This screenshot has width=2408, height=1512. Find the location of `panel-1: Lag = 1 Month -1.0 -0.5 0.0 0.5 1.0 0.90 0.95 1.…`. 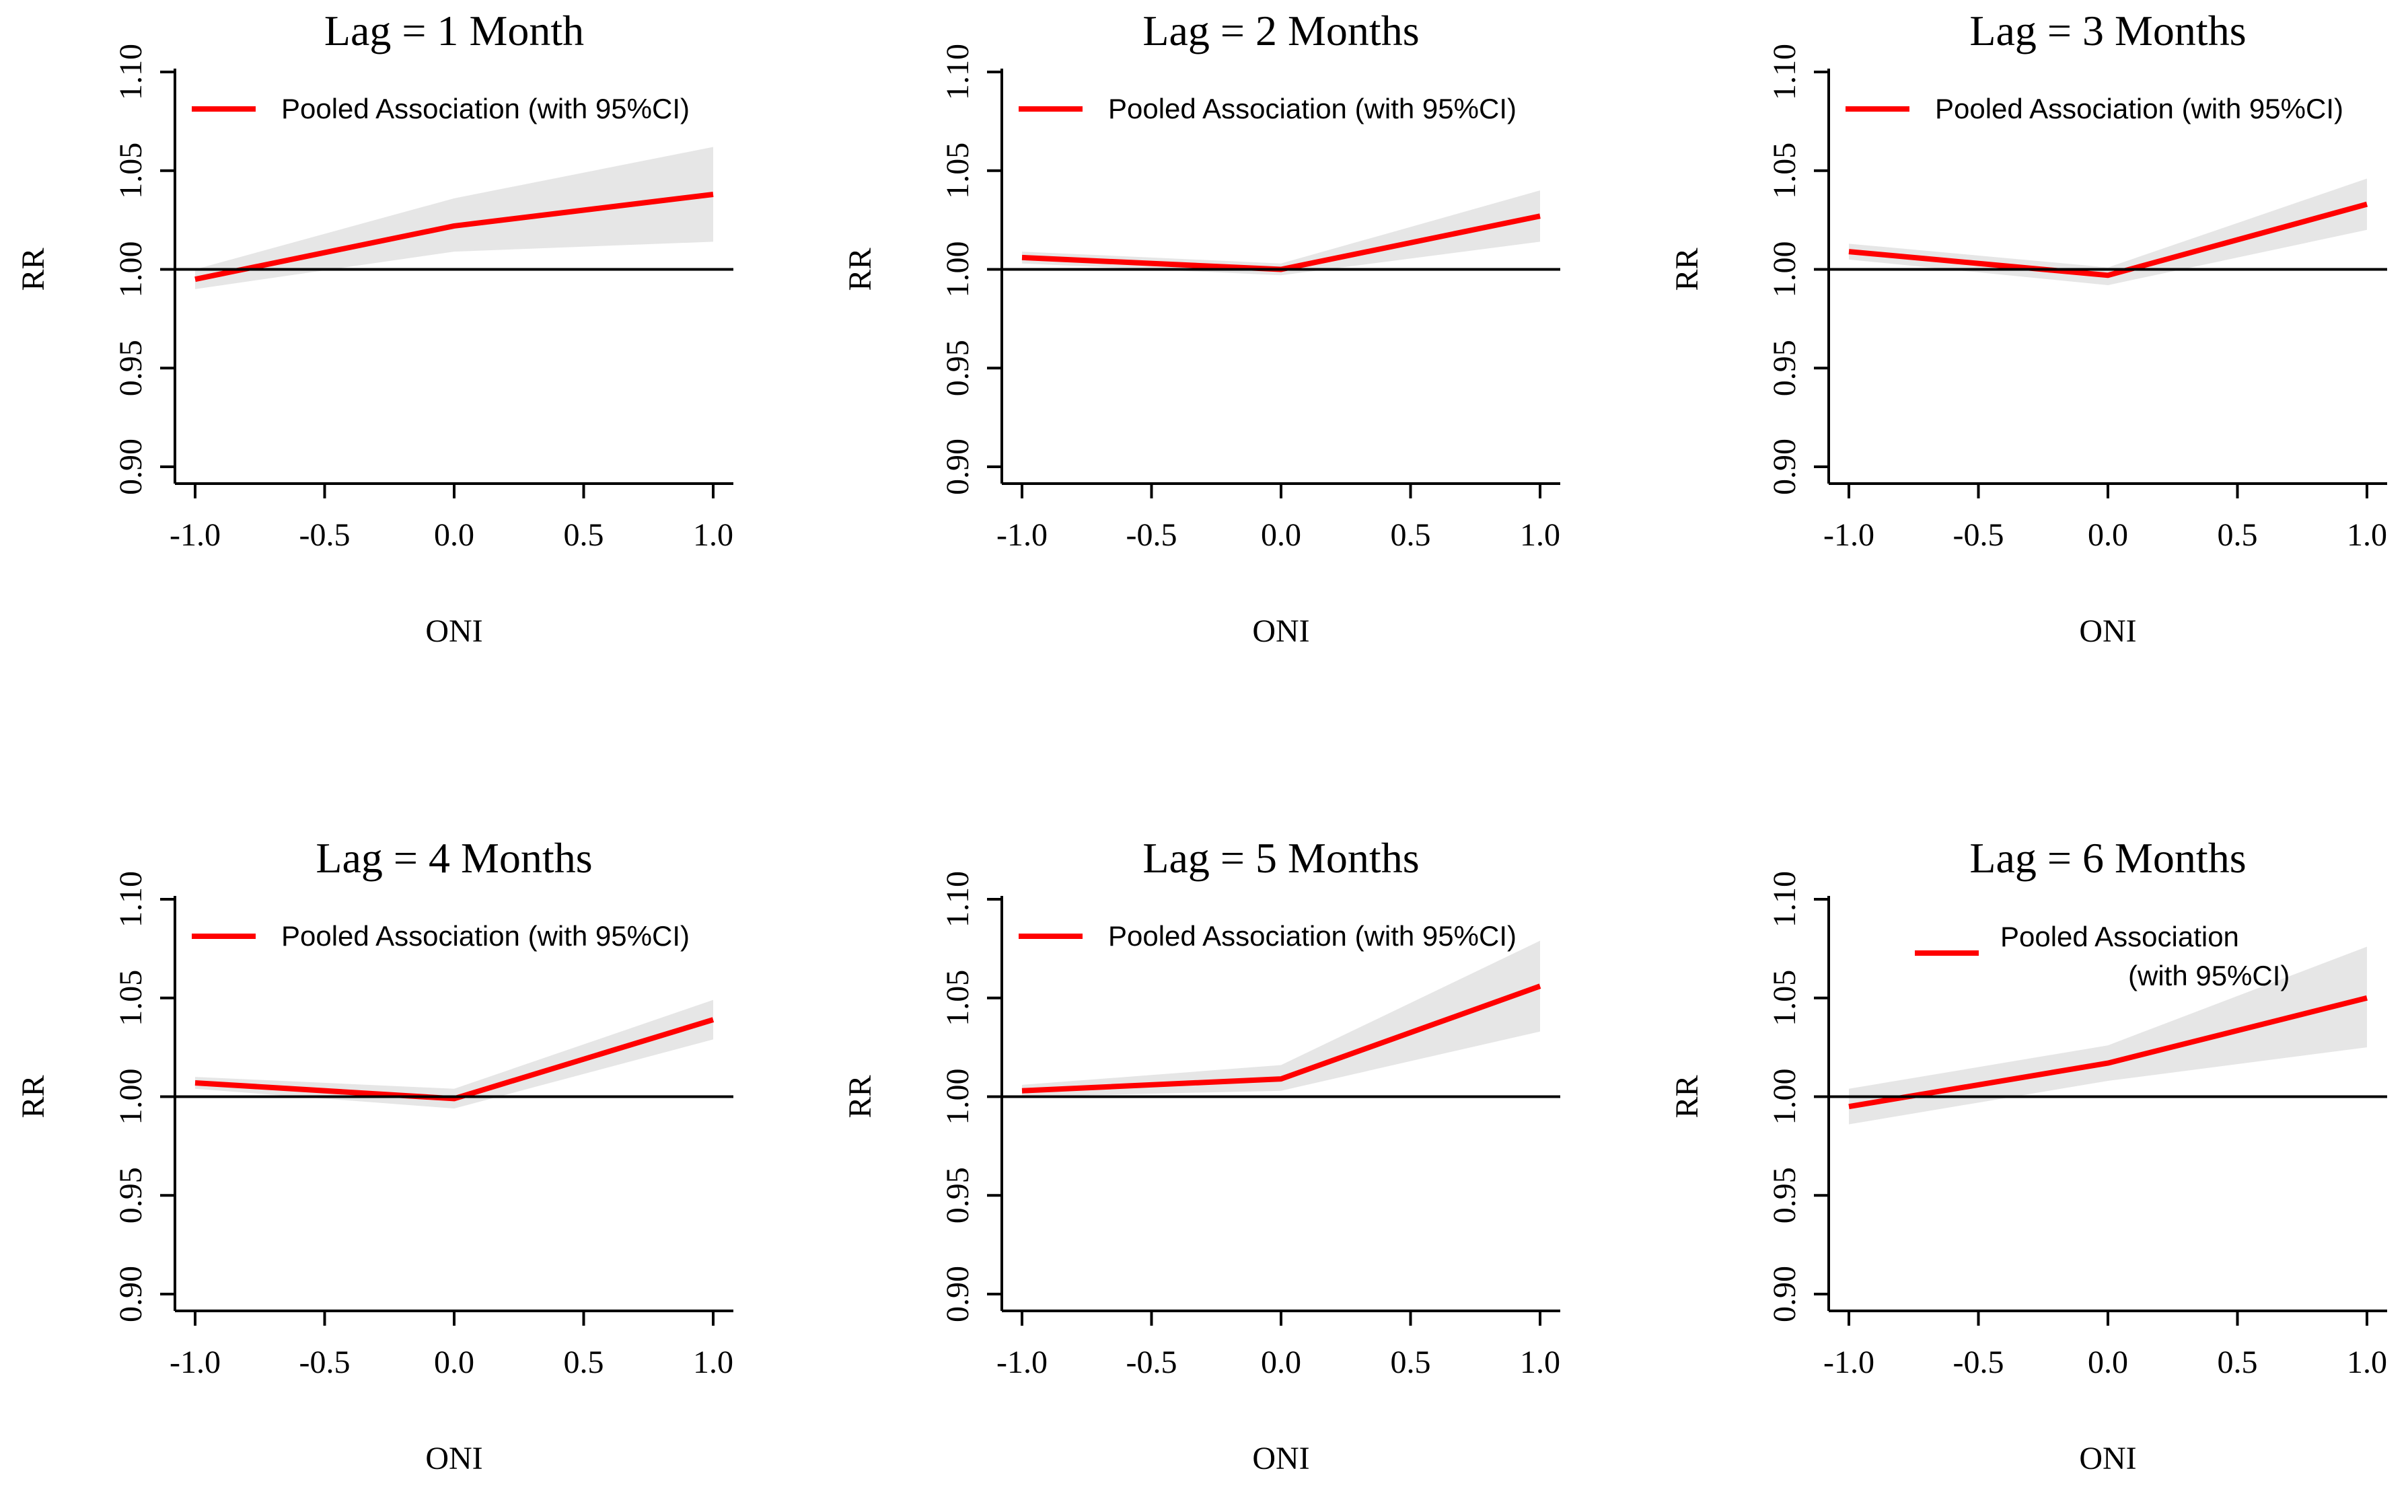

panel-1: Lag = 1 Month -1.0 -0.5 0.0 0.5 1.0 0.90 0.95 1.… is located at coordinates (374, 328).